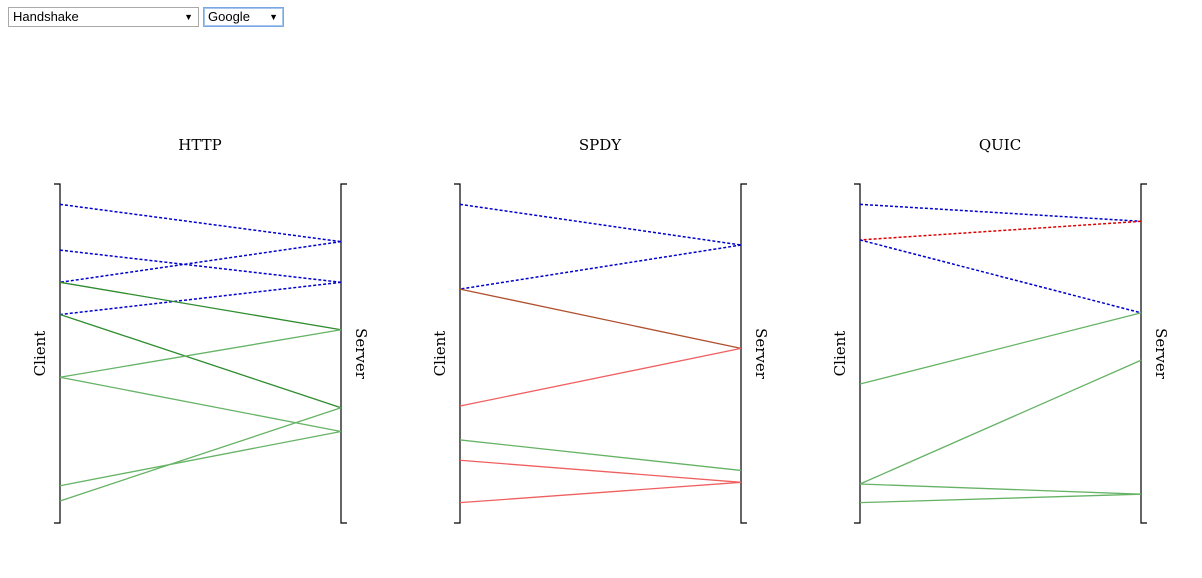 The height and width of the screenshot is (578, 1202). I want to click on panel-http-client-label: Client, so click(40, 354).